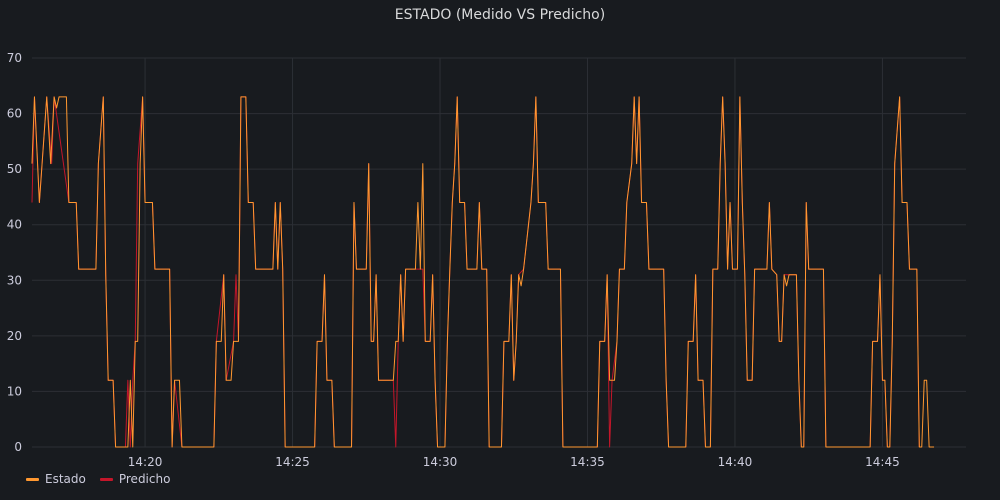  Describe the element at coordinates (500, 15) in the screenshot. I see `chart-title: ESTADO (Medido VS Predicho)` at that location.